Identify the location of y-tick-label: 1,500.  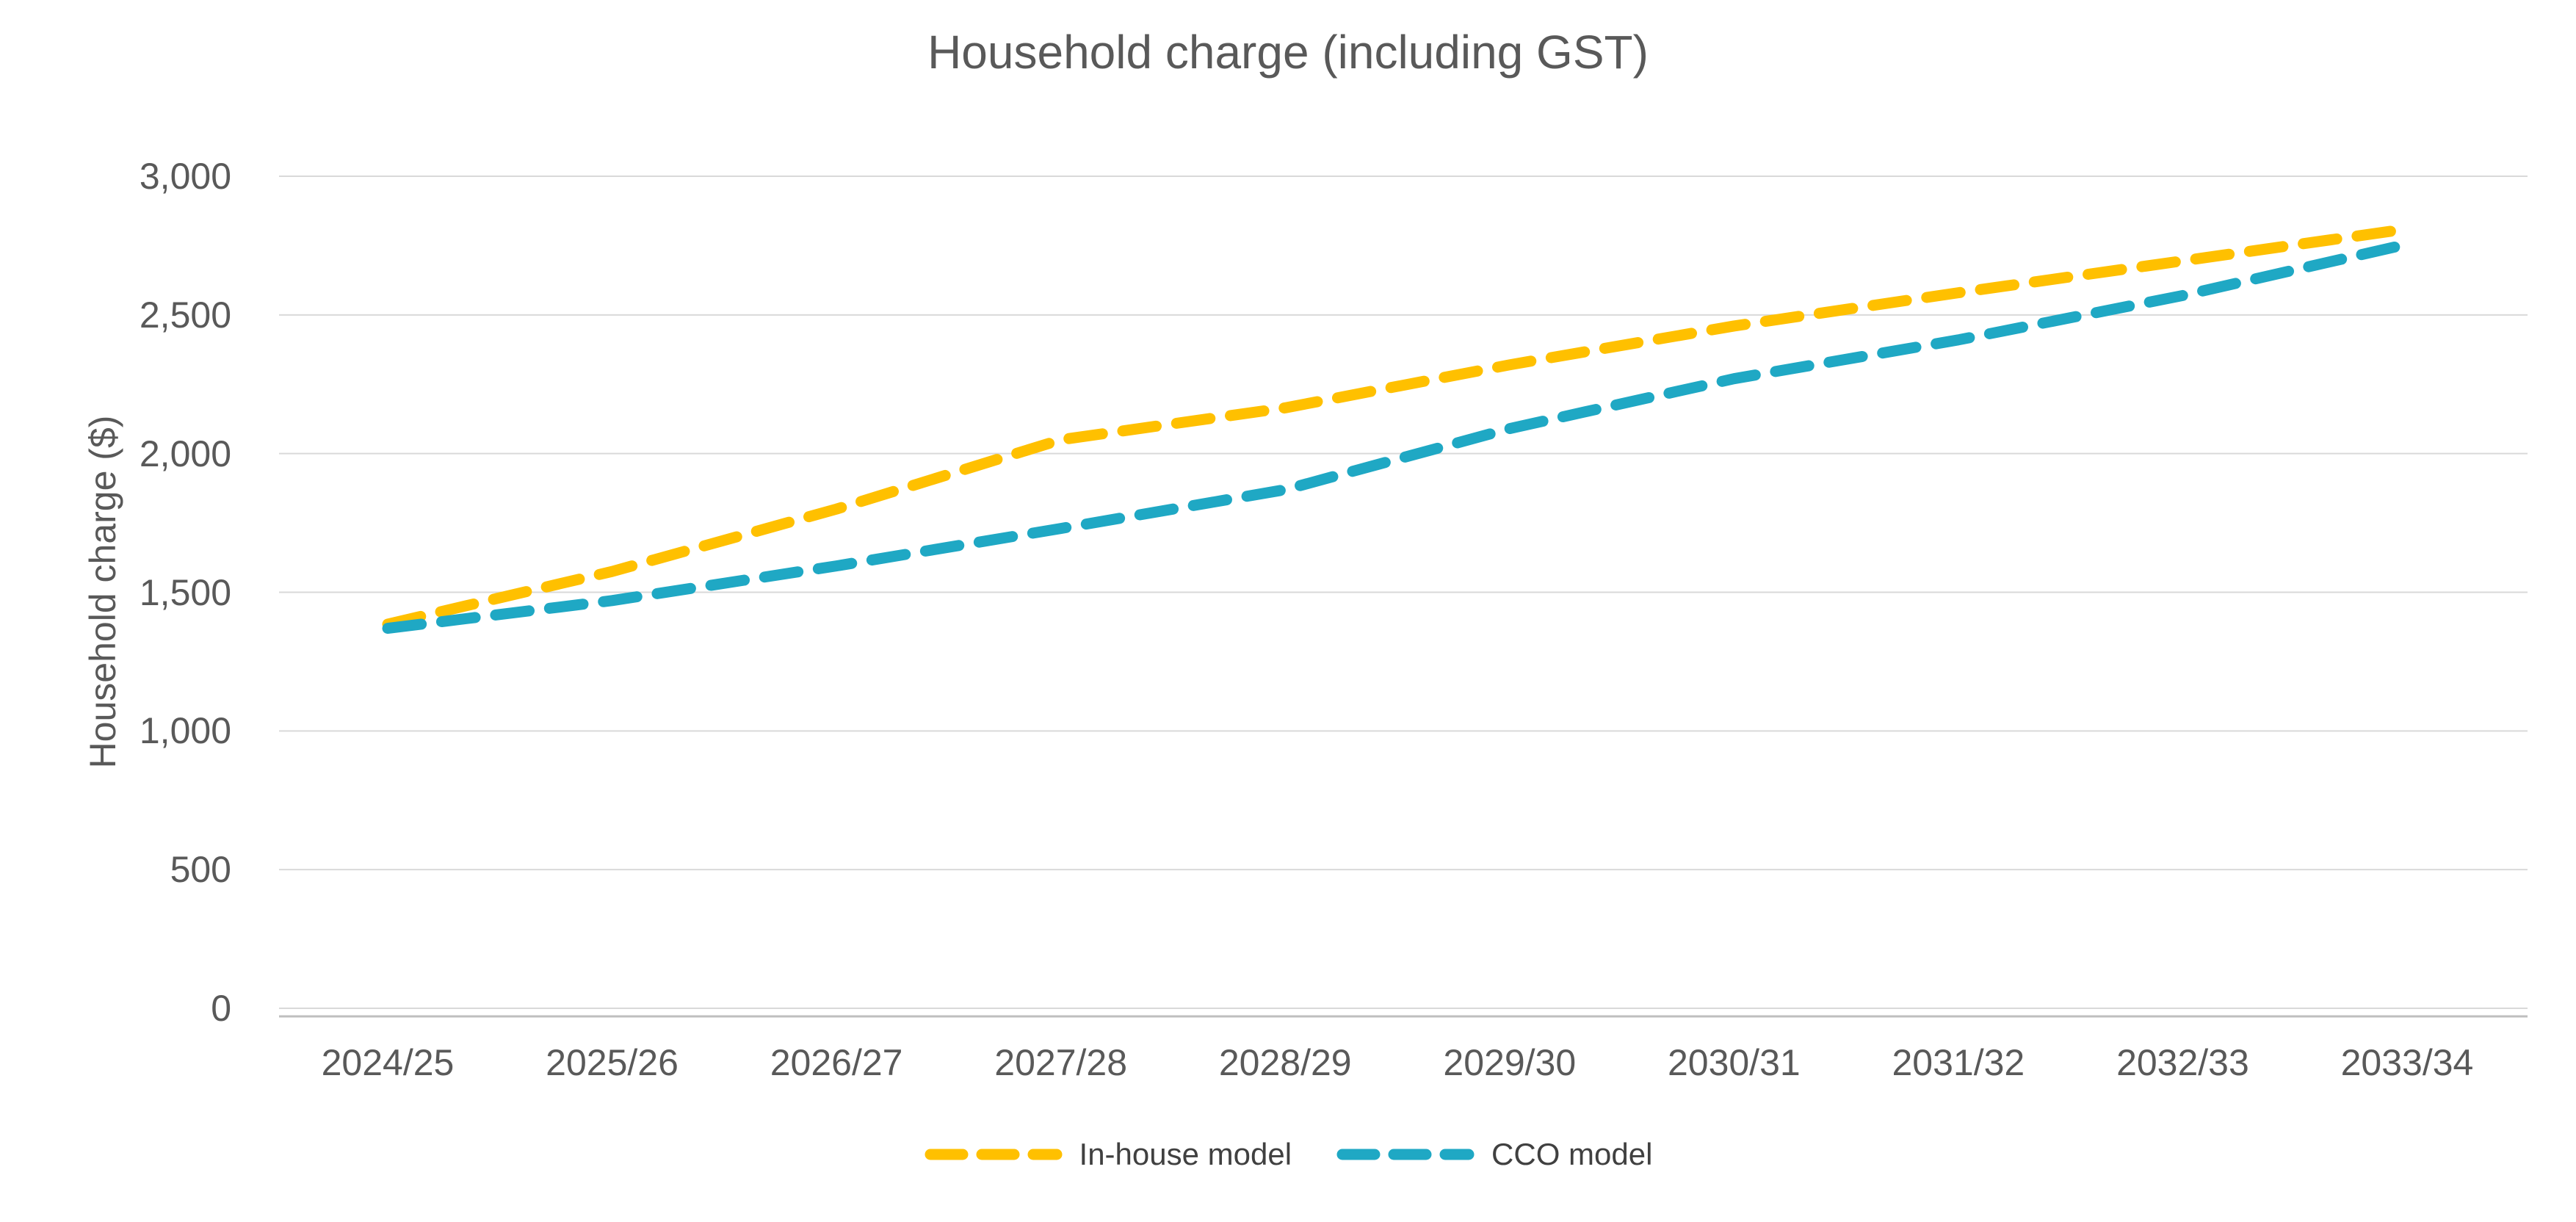
(185, 592).